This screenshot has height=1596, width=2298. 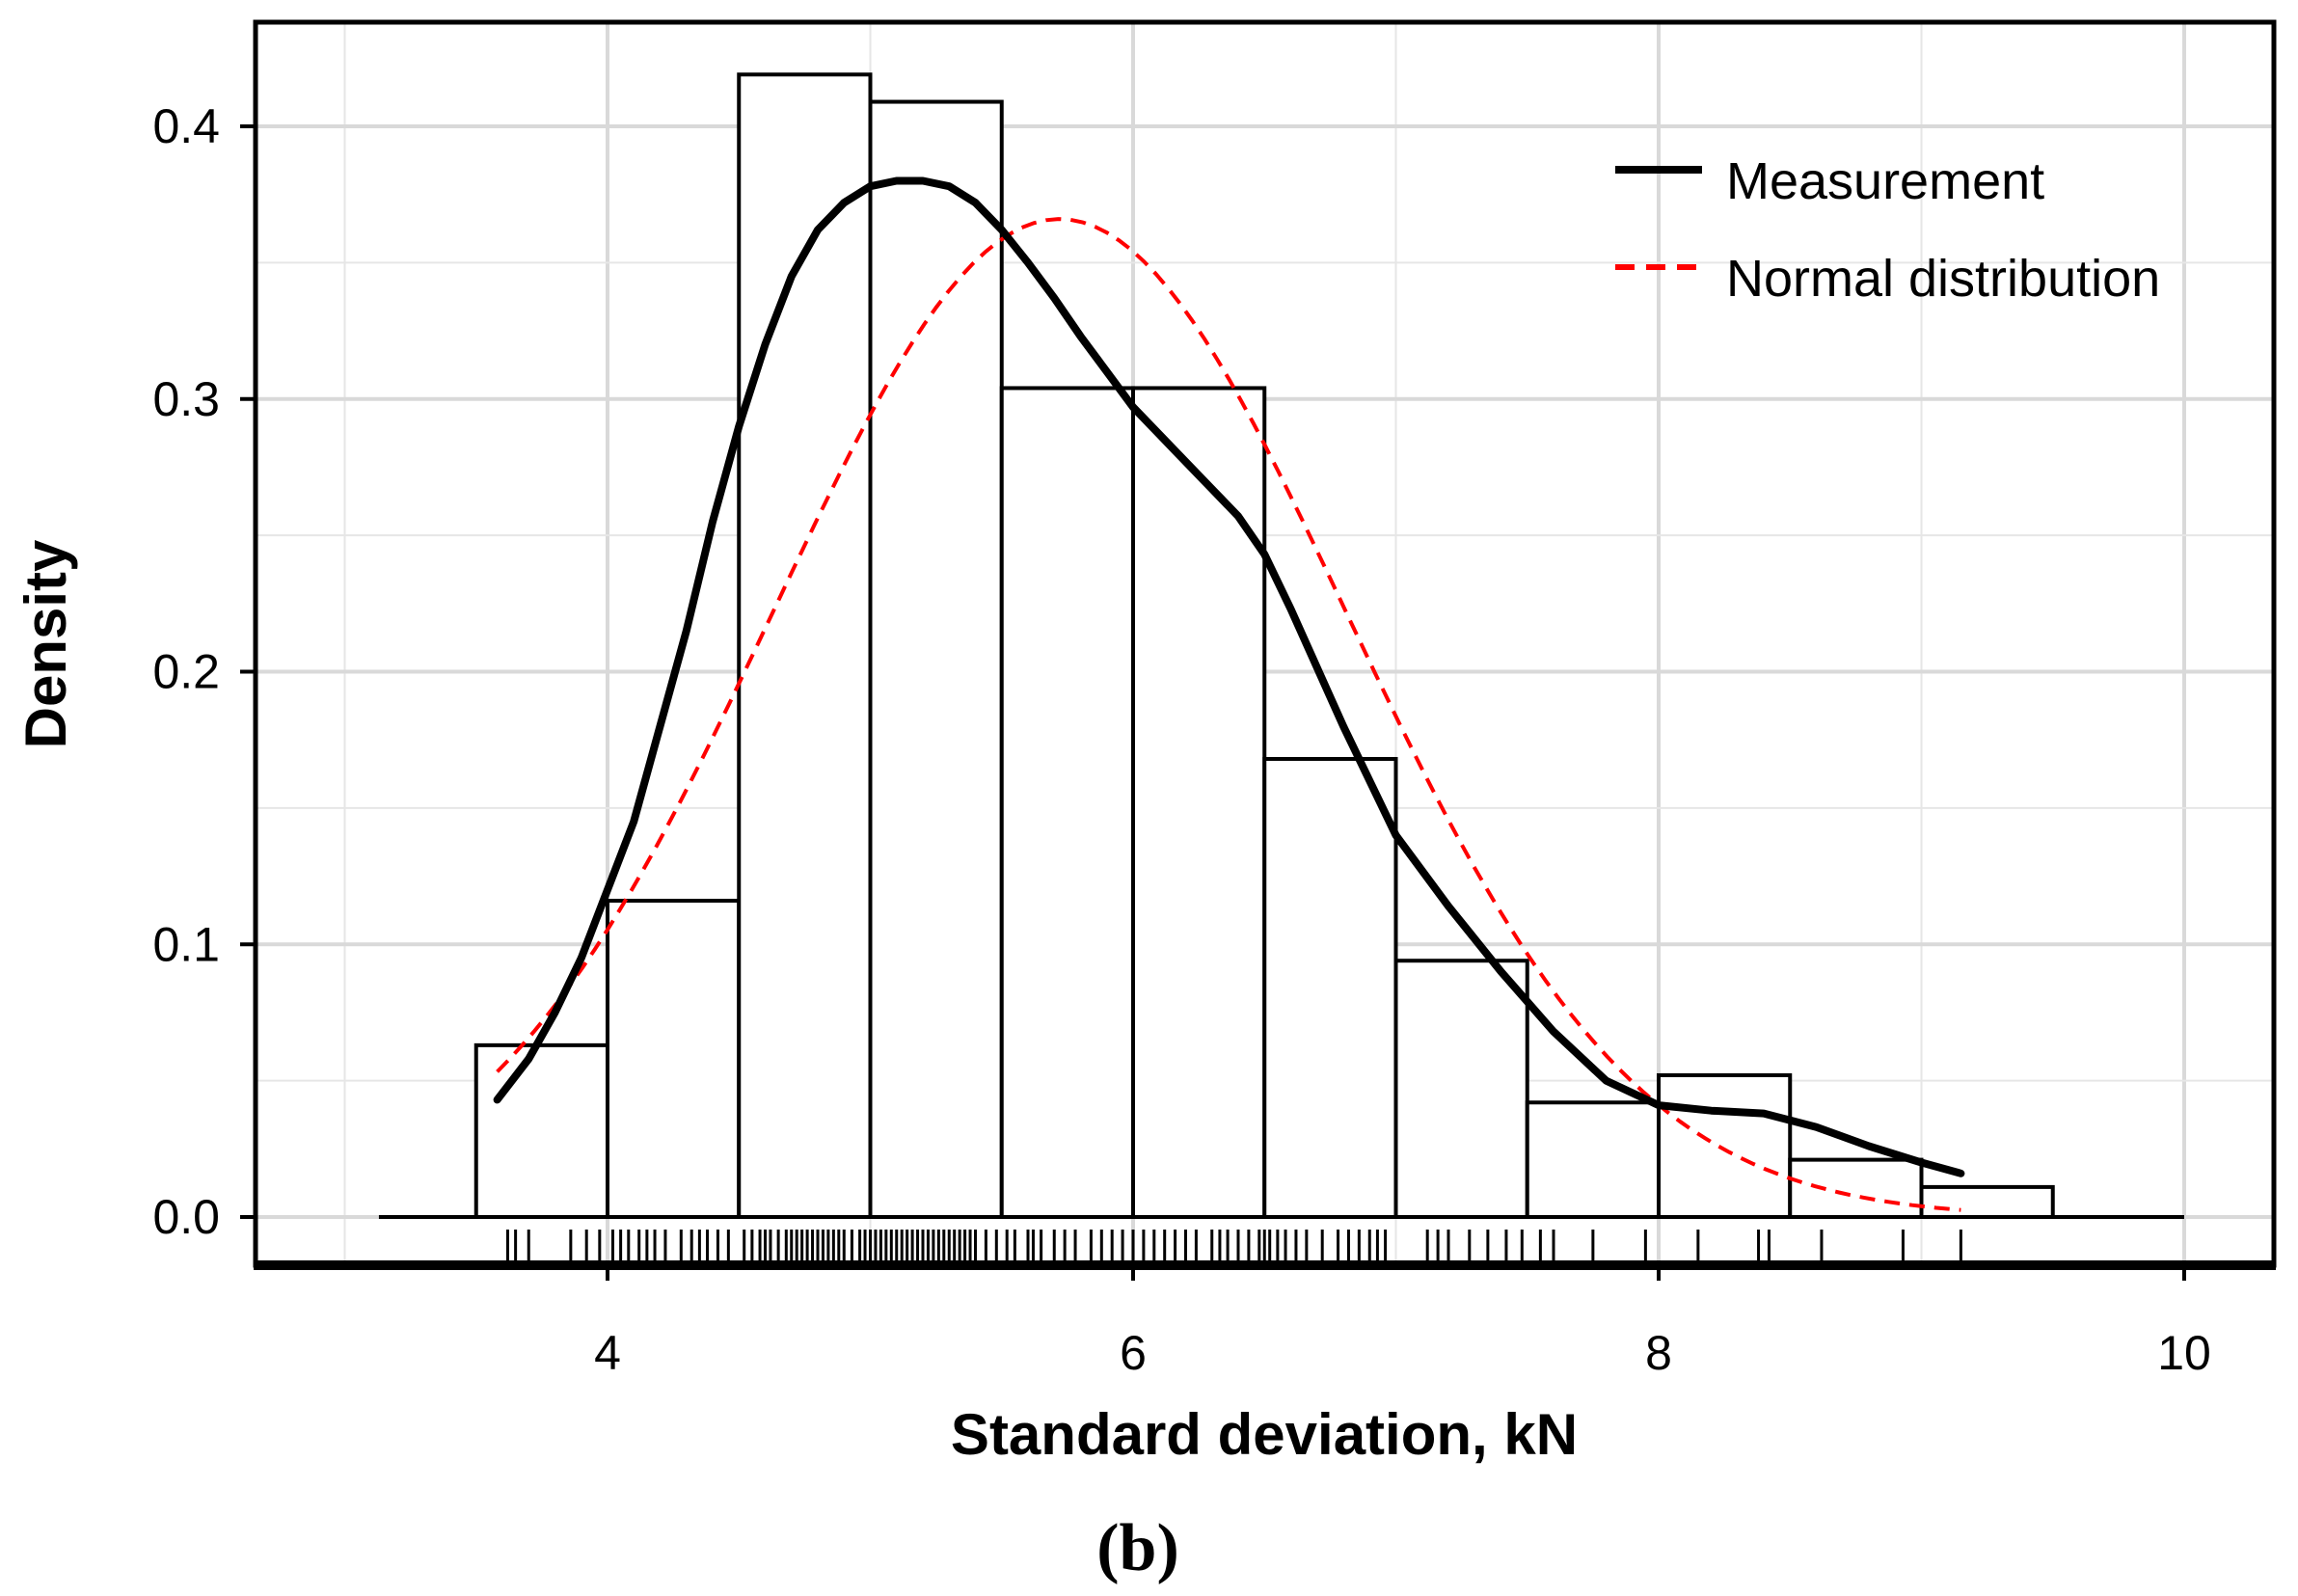 I want to click on legend-label-normal: Normal distribution, so click(x=1943, y=279).